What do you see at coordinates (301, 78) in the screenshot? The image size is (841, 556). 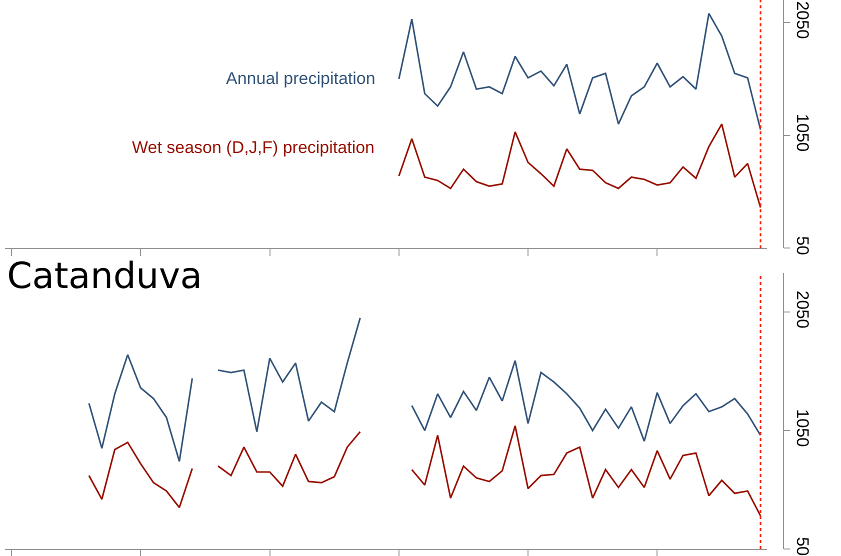 I see `series-label: Annual precipitation` at bounding box center [301, 78].